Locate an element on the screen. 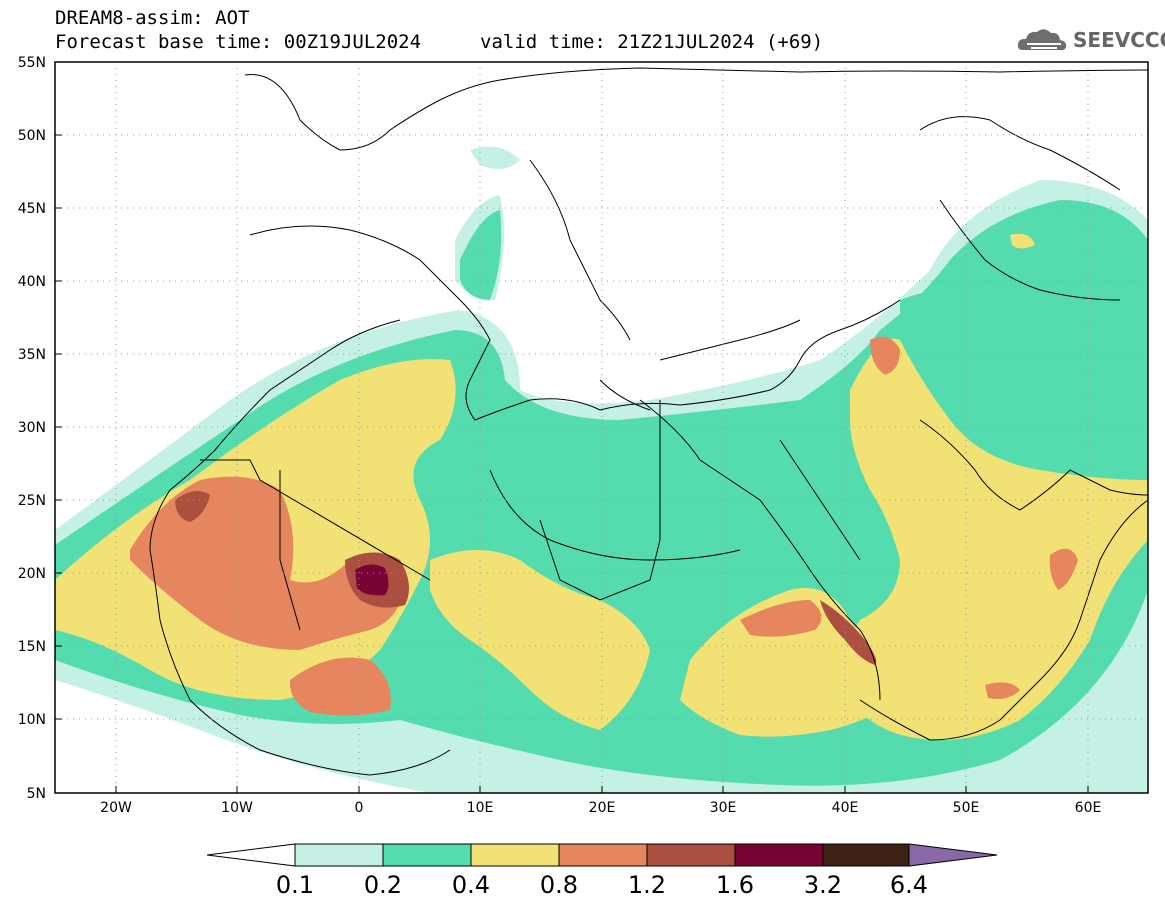  lat-label: 5N is located at coordinates (36, 794).